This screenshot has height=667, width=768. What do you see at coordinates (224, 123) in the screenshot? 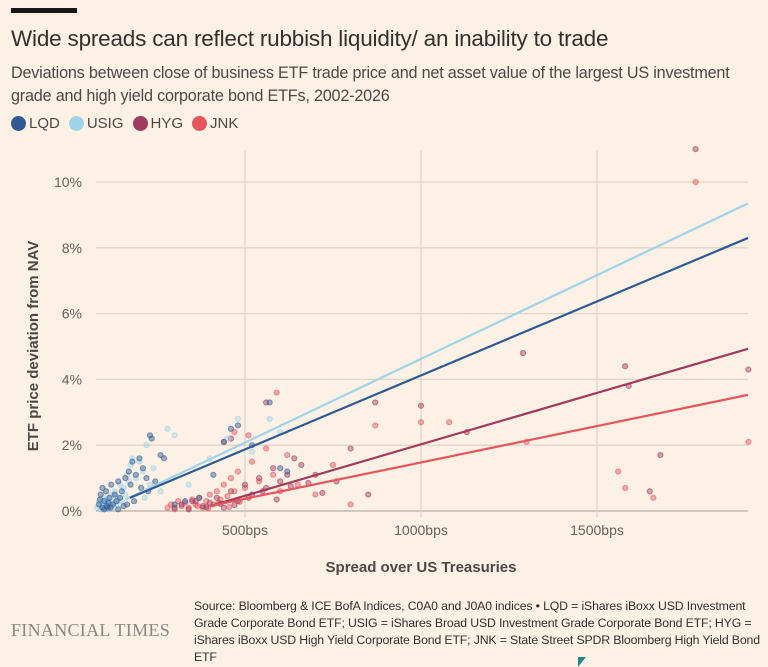
I see `legend-label-jnk: JNK` at bounding box center [224, 123].